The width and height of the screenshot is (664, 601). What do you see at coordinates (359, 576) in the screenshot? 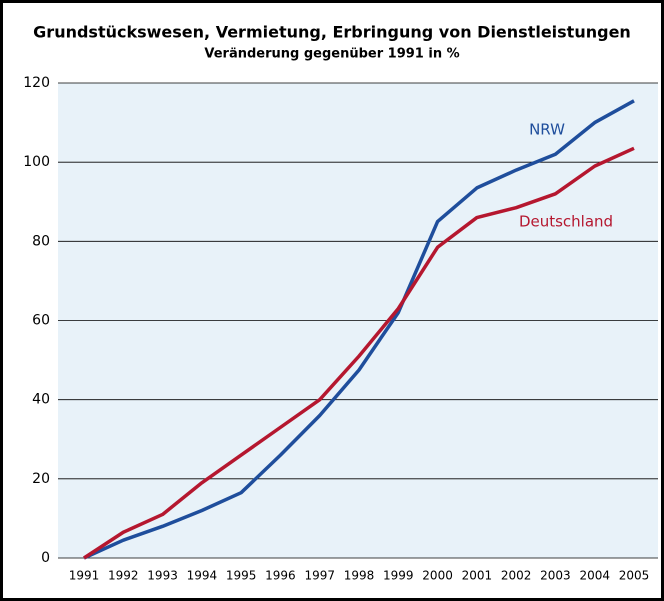
I see `x-tick-label: 1998` at bounding box center [359, 576].